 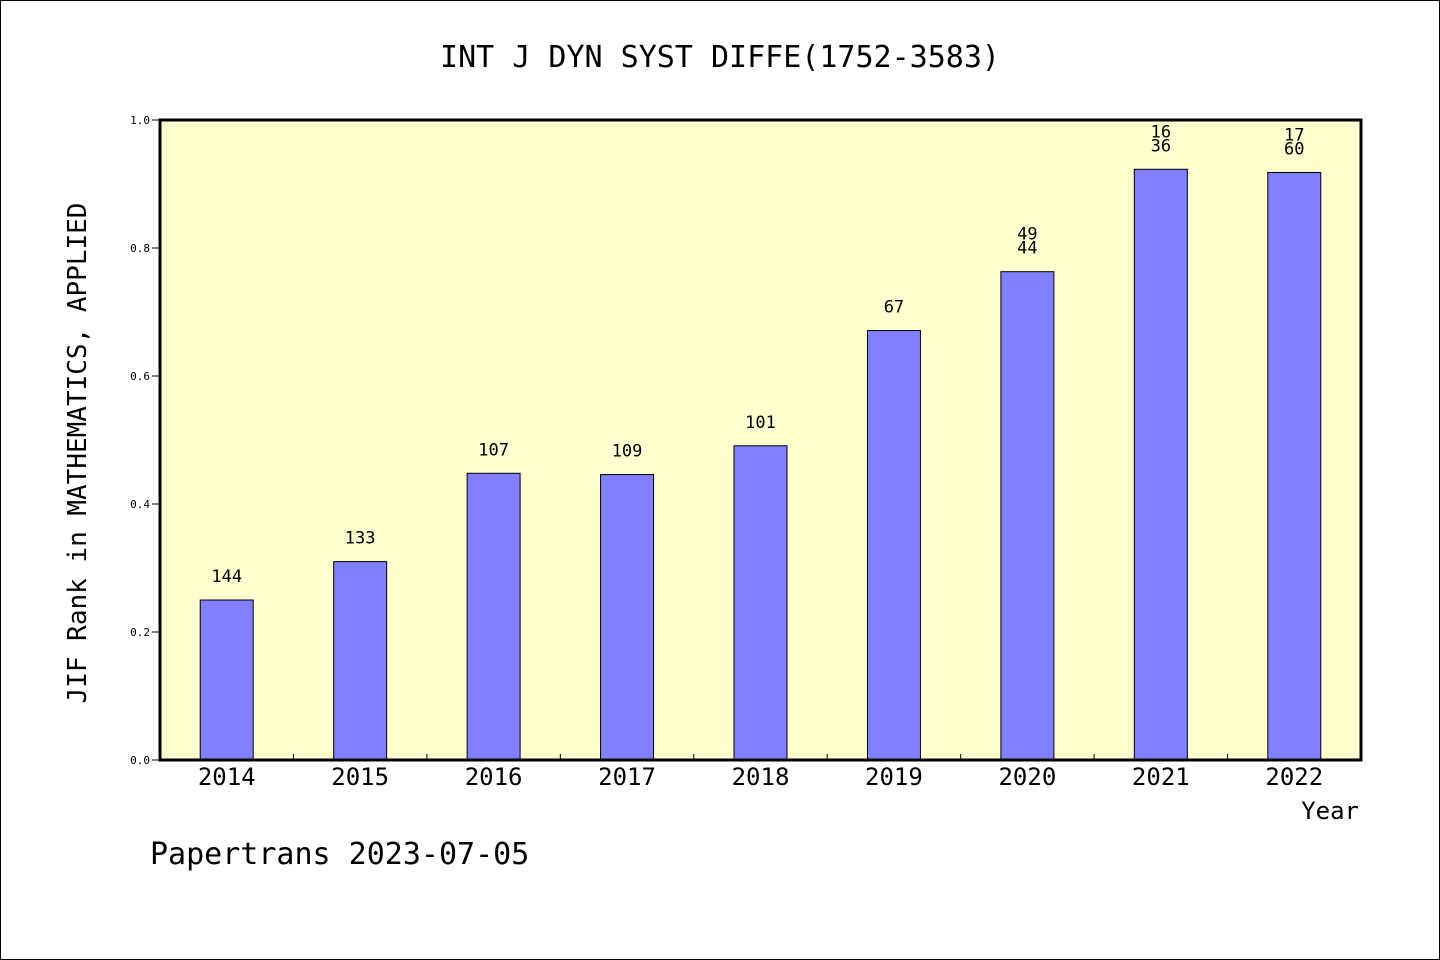 I want to click on x-tick-label: 2018, so click(x=761, y=777).